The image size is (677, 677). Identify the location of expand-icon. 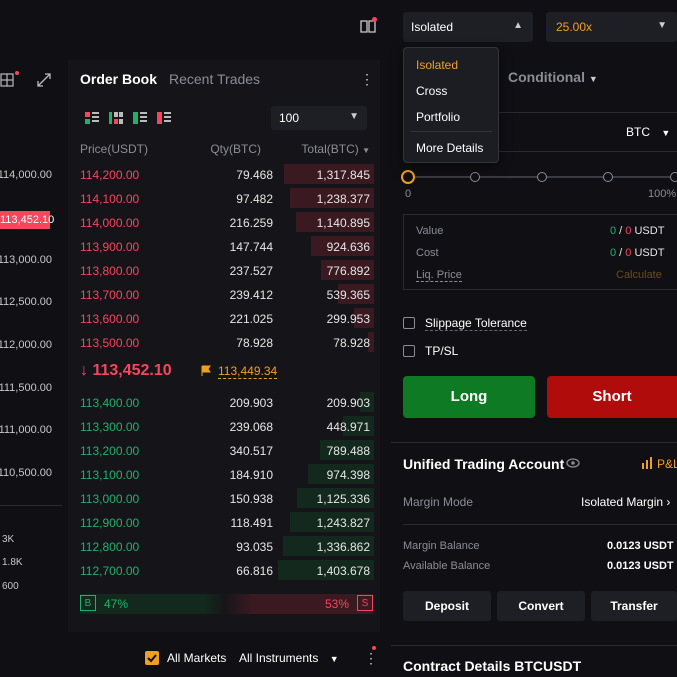
(44, 80).